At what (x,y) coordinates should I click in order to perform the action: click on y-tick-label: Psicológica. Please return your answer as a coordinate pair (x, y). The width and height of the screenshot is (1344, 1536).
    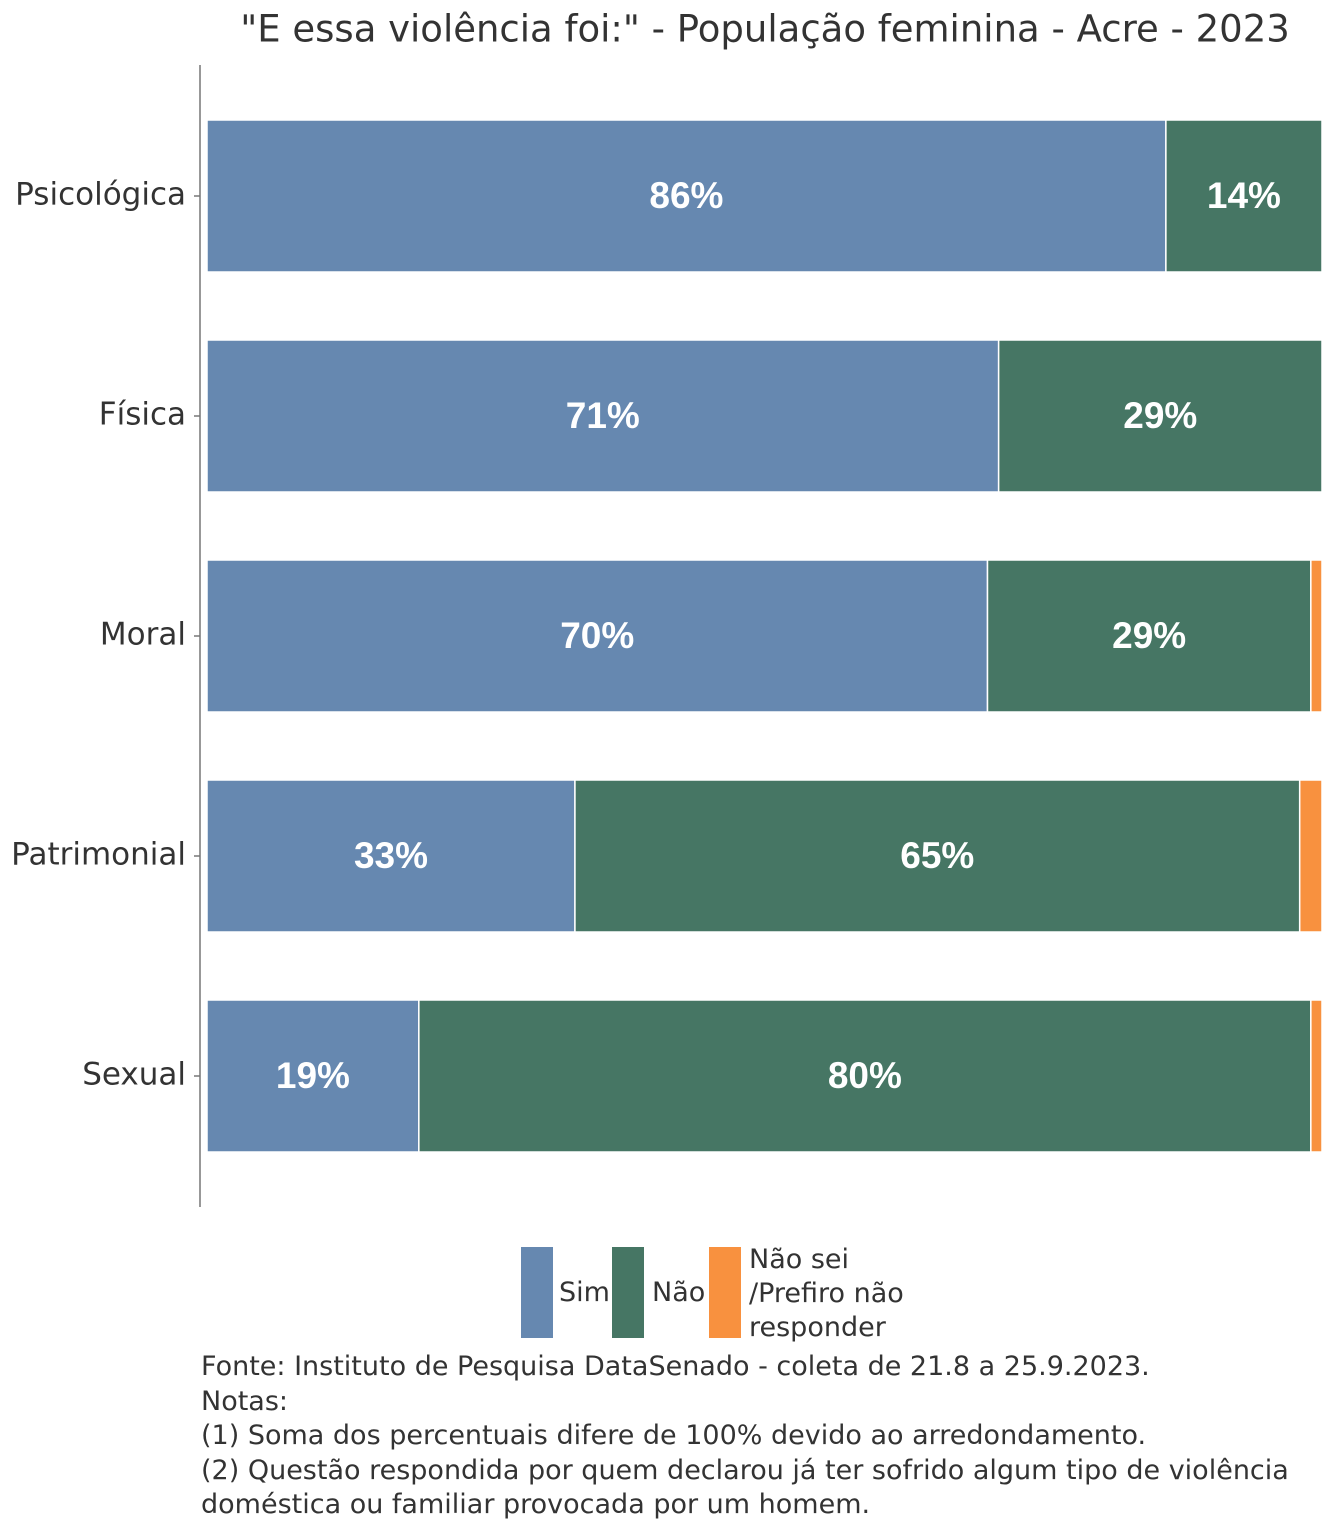
    Looking at the image, I should click on (100, 195).